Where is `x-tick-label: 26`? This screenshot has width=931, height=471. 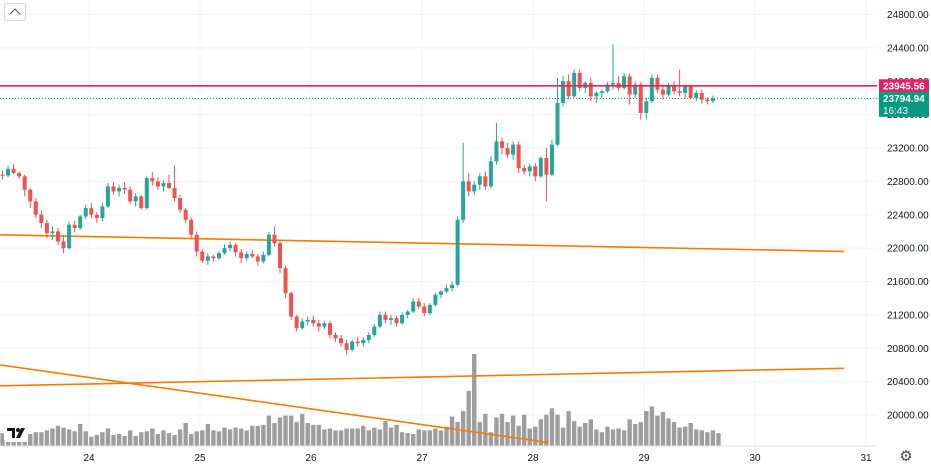 x-tick-label: 26 is located at coordinates (311, 458).